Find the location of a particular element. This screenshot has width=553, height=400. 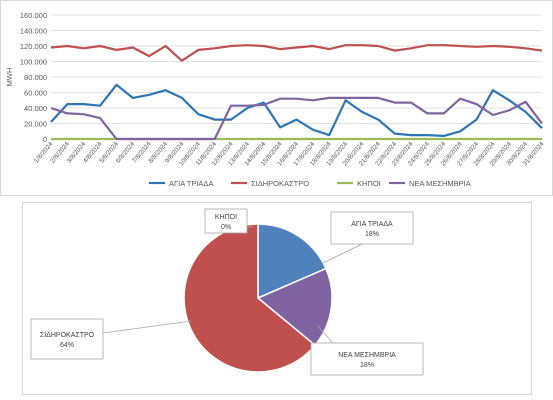

pie-label-name: ΑΓΙΑ ΤΡΙΑΔΑ is located at coordinates (372, 224).